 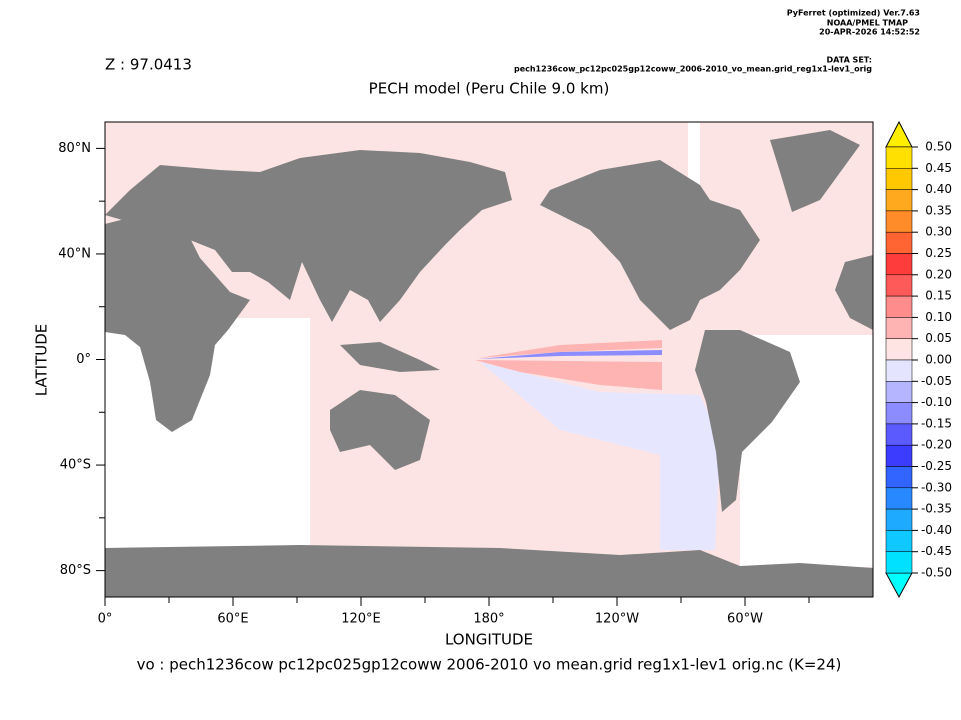 I want to click on africa, so click(x=177, y=323).